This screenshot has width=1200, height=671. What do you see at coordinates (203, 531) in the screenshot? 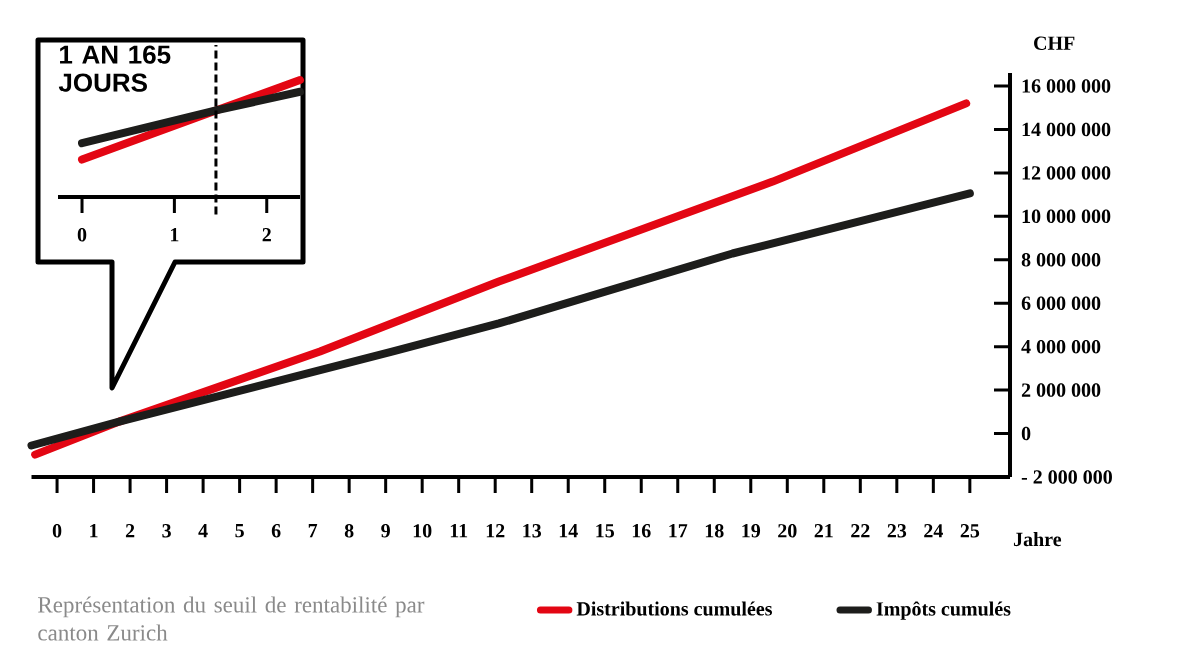
I see `x-tick-label: 4` at bounding box center [203, 531].